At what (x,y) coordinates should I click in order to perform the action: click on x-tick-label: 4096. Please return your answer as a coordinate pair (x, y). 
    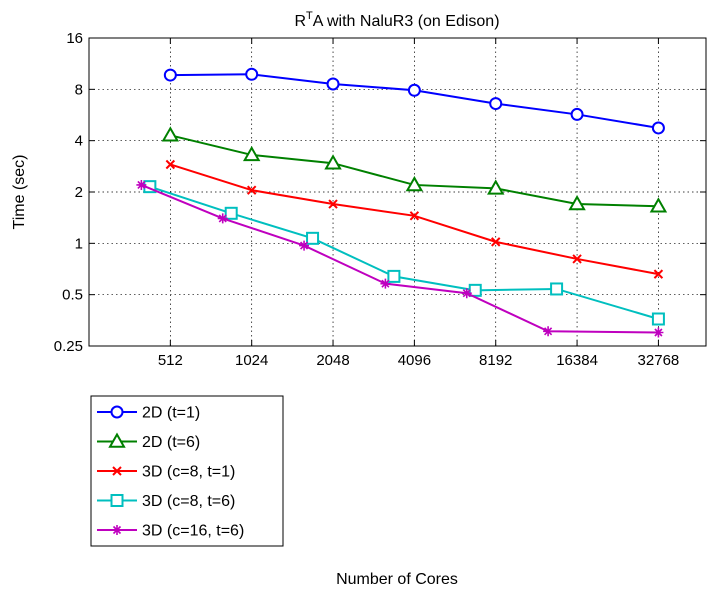
    Looking at the image, I should click on (414, 360).